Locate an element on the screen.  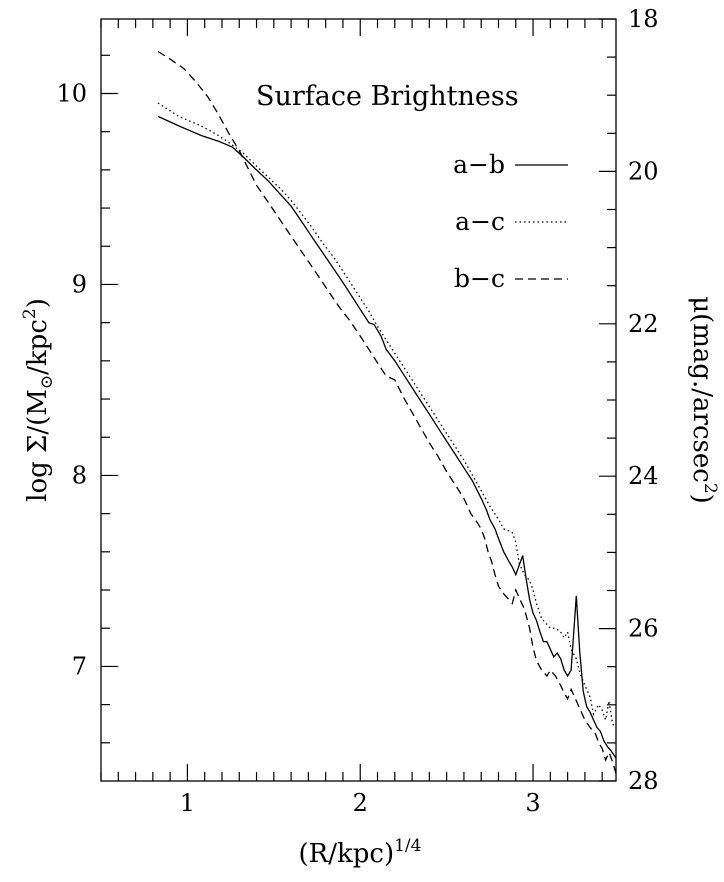
y-right-tick-label: 28 is located at coordinates (643, 781).